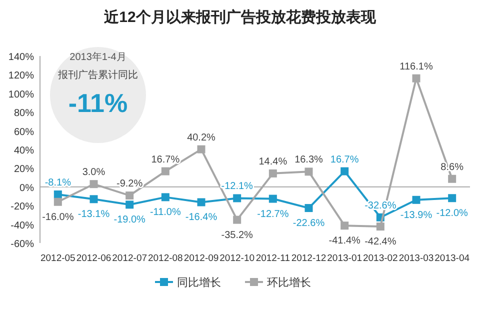 The width and height of the screenshot is (480, 320). I want to click on data-label: 3.0%, so click(94, 172).